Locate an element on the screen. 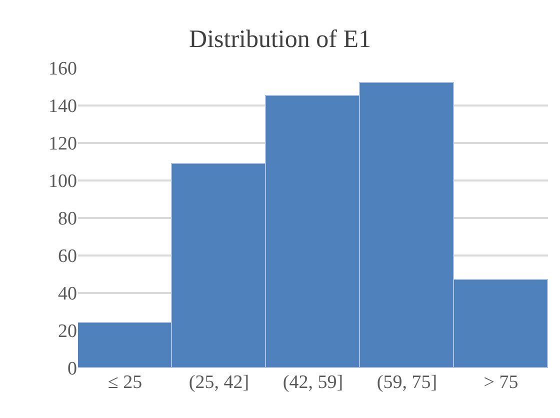 The height and width of the screenshot is (418, 560). y-tick-label: 60 is located at coordinates (67, 257).